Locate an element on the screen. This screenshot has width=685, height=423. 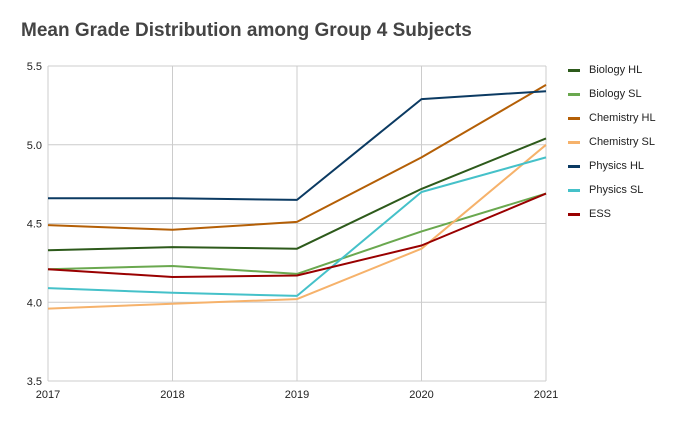
legend-label: Biology SL is located at coordinates (615, 94).